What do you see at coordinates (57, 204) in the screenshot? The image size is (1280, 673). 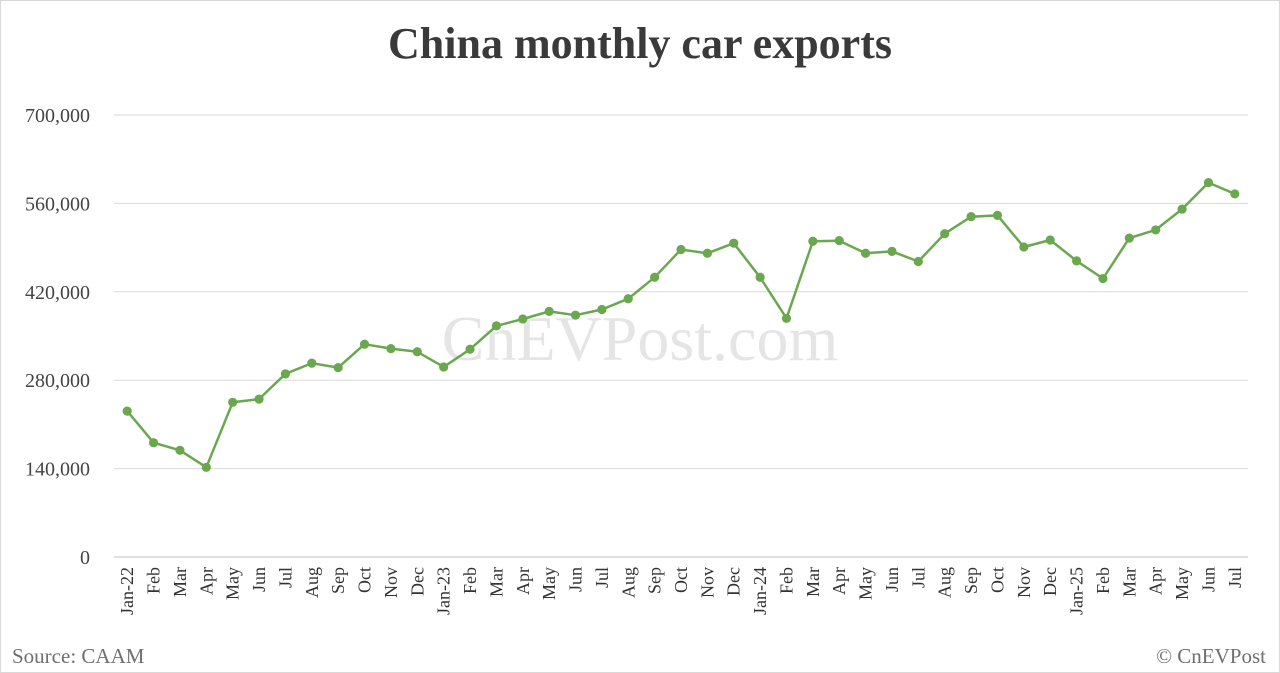 I see `y-tick-label: 560,000` at bounding box center [57, 204].